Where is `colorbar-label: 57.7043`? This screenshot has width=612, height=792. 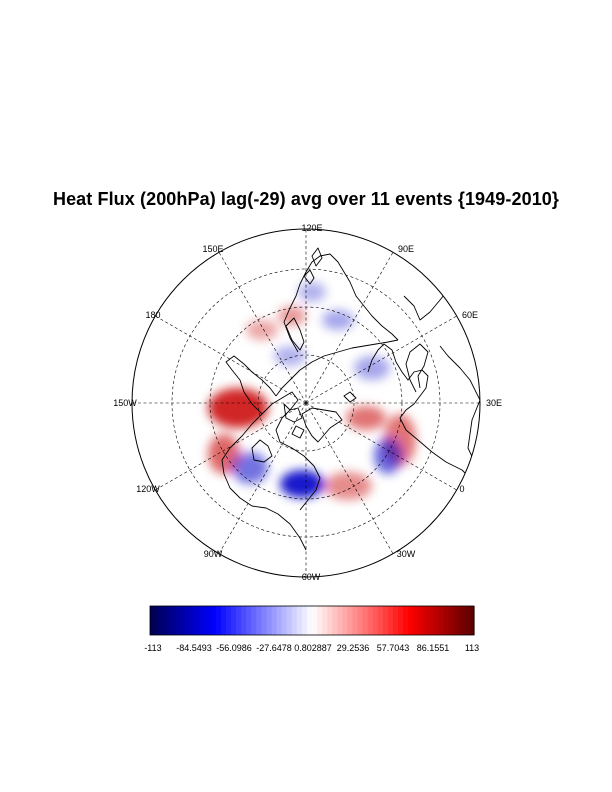 colorbar-label: 57.7043 is located at coordinates (393, 648).